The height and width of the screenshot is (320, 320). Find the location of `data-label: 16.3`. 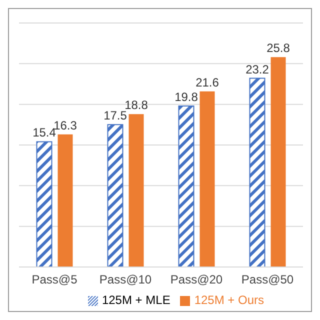

data-label: 16.3 is located at coordinates (66, 125).